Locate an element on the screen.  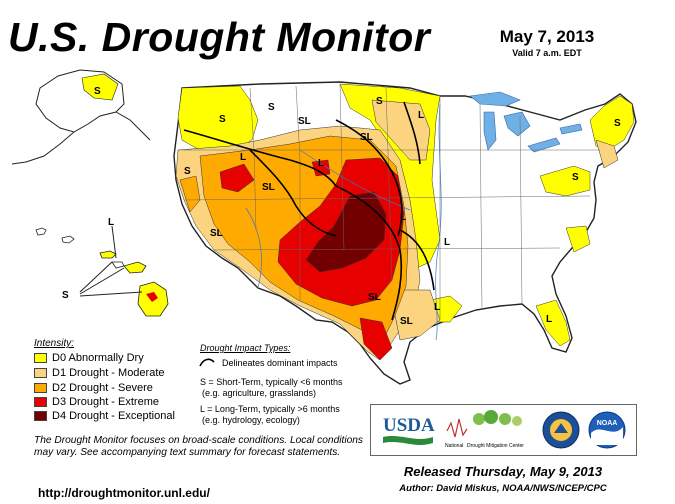
legend-item-d3: D3 Drought - Extreme is located at coordinates (96, 401).